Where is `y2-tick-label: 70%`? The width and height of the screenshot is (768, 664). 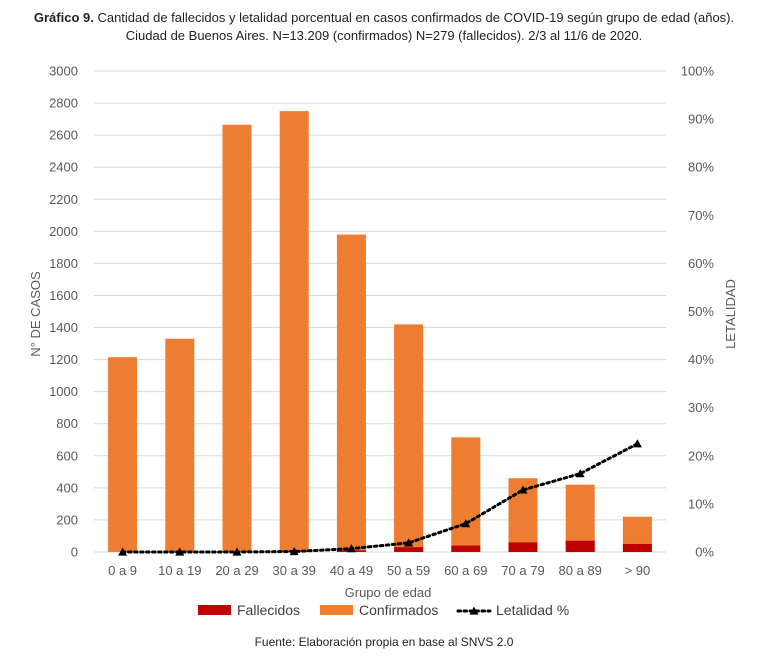
y2-tick-label: 70% is located at coordinates (701, 215).